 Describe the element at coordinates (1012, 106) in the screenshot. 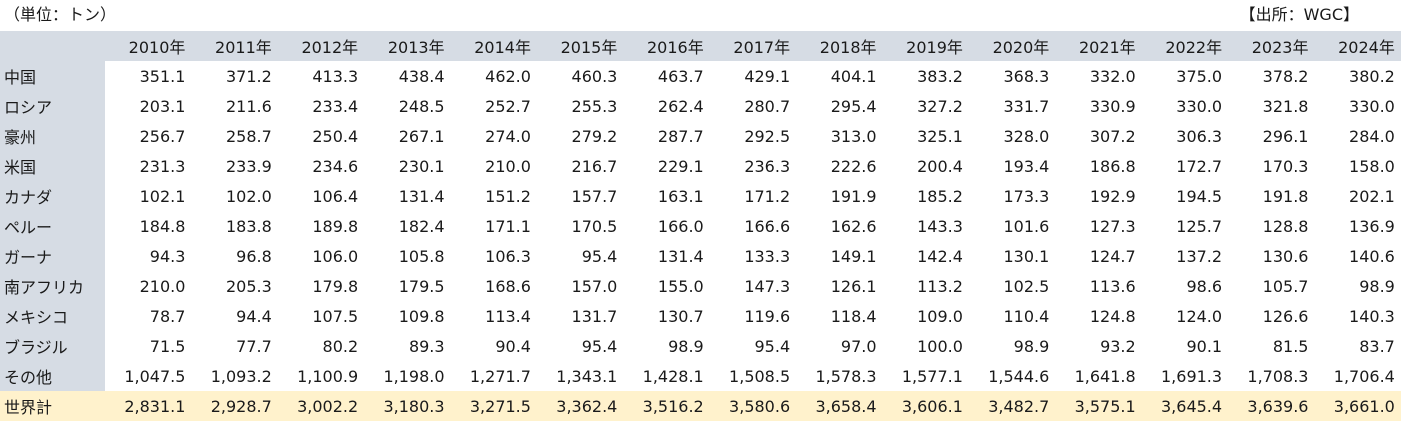

I see `value-cell: 331.7` at that location.